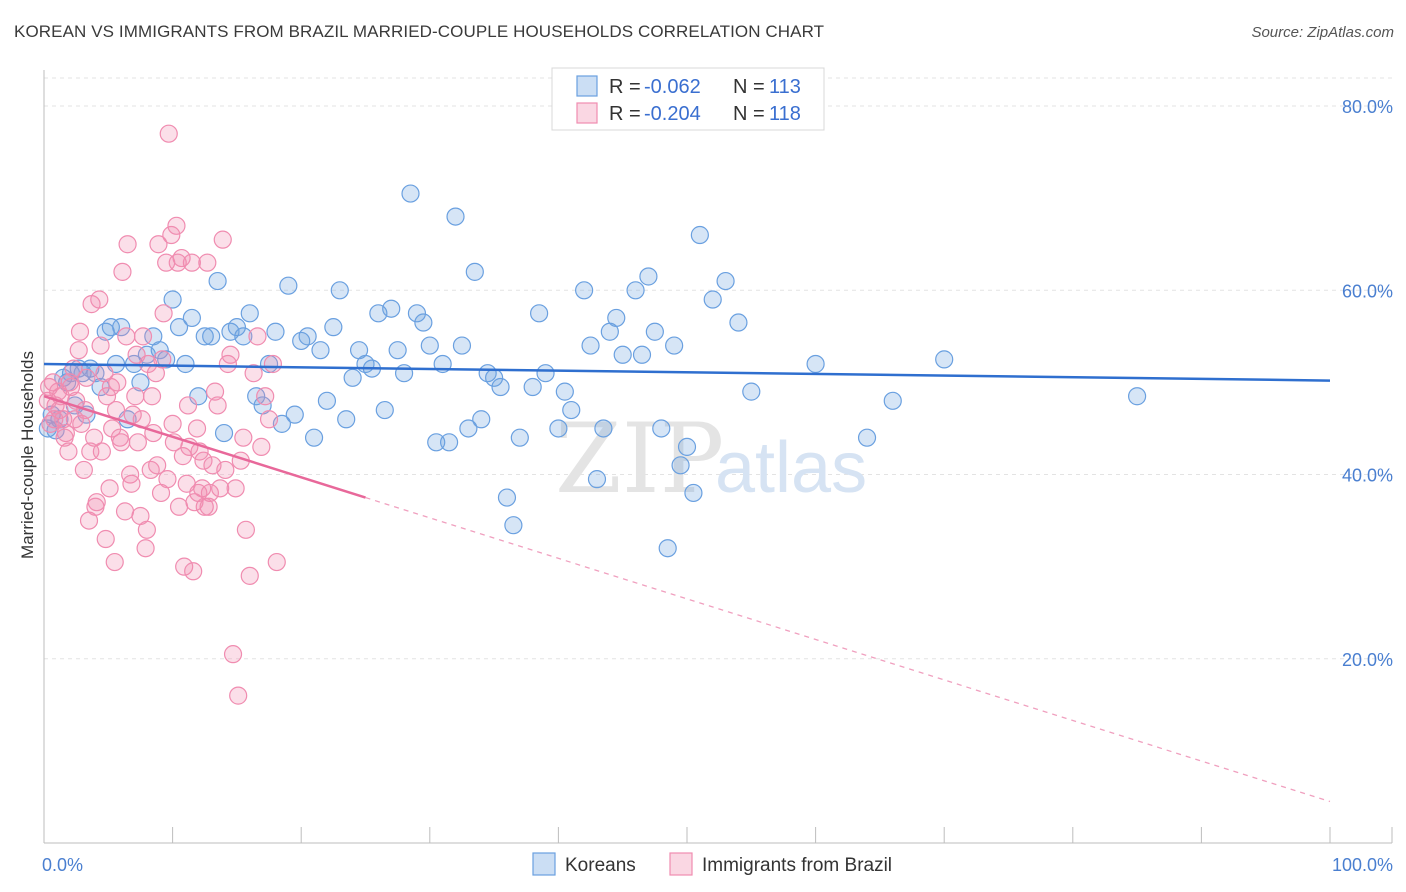 This screenshot has height=892, width=1406. I want to click on y-axis-label: Married-couple Households, so click(27, 455).